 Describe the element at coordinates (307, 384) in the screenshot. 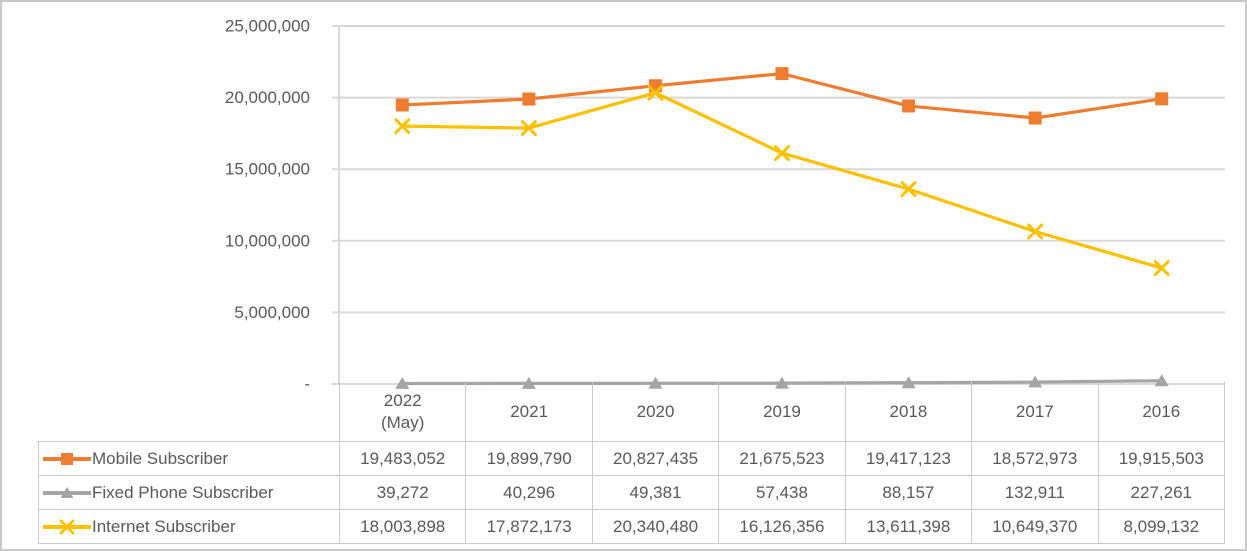

I see `y-axis-tick-label: -` at that location.